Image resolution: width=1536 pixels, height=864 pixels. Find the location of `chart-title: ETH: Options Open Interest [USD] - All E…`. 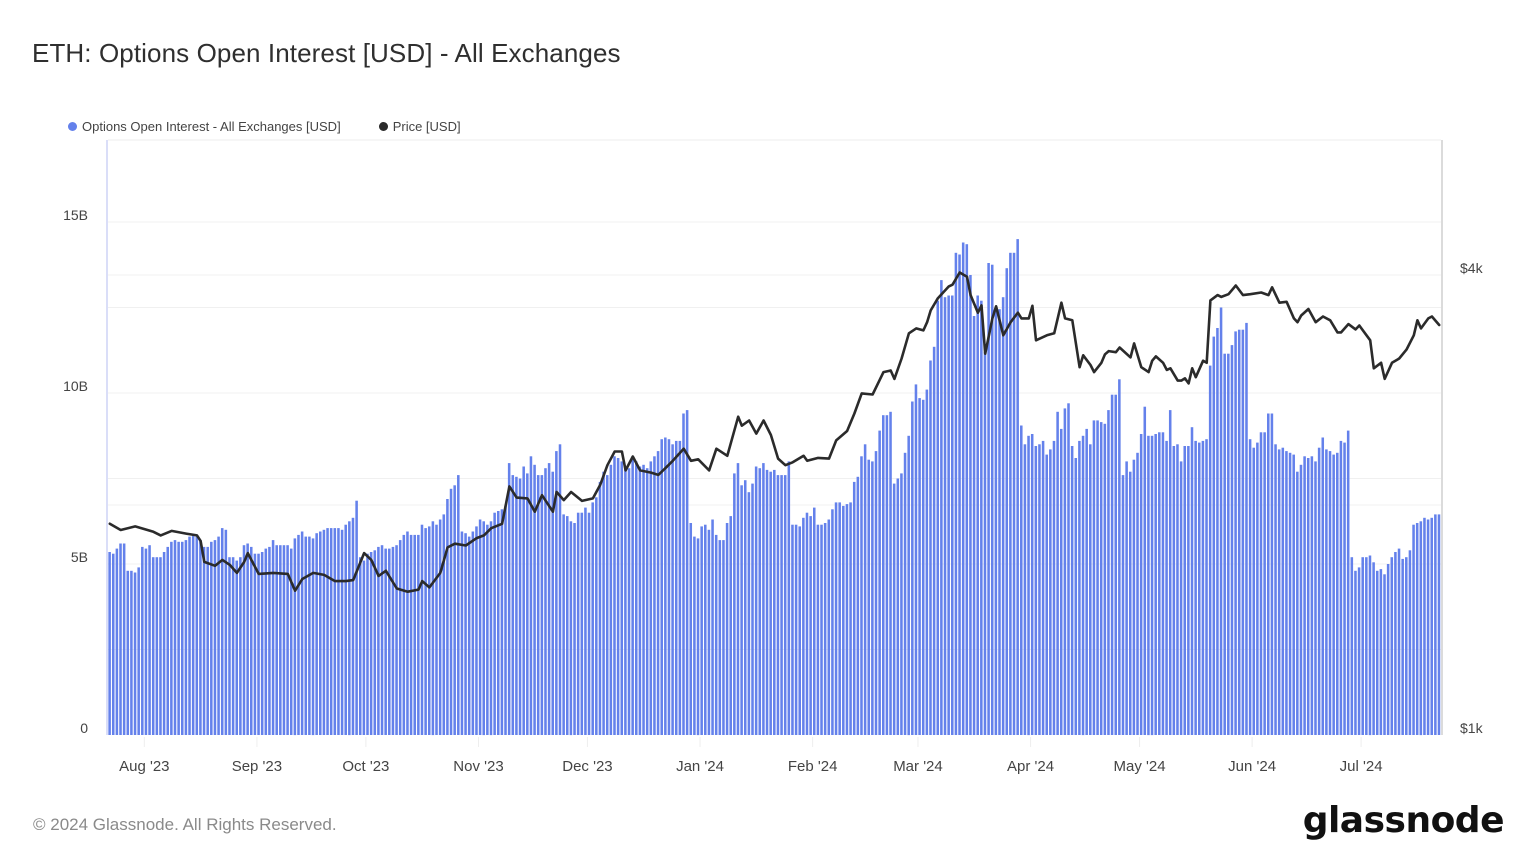

chart-title: ETH: Options Open Interest [USD] - All E… is located at coordinates (326, 53).